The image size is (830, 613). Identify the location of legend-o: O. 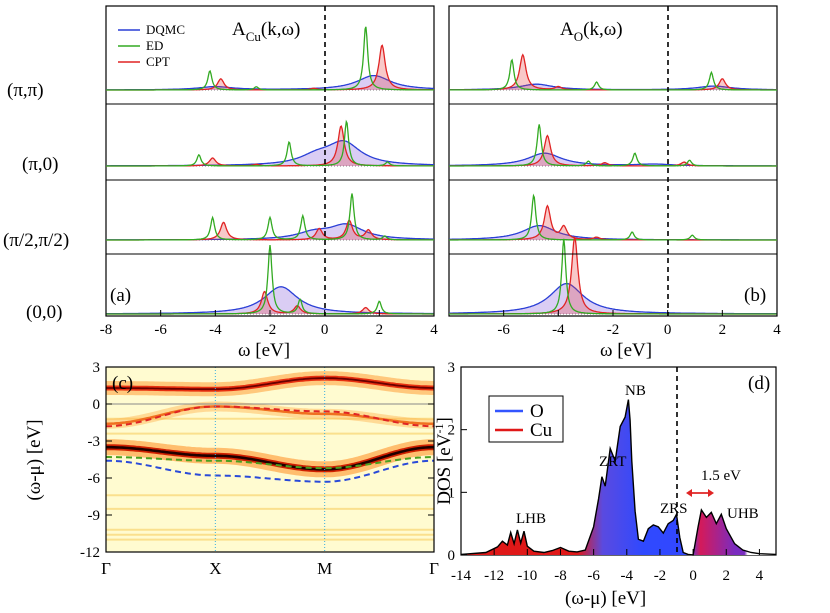
(537, 411).